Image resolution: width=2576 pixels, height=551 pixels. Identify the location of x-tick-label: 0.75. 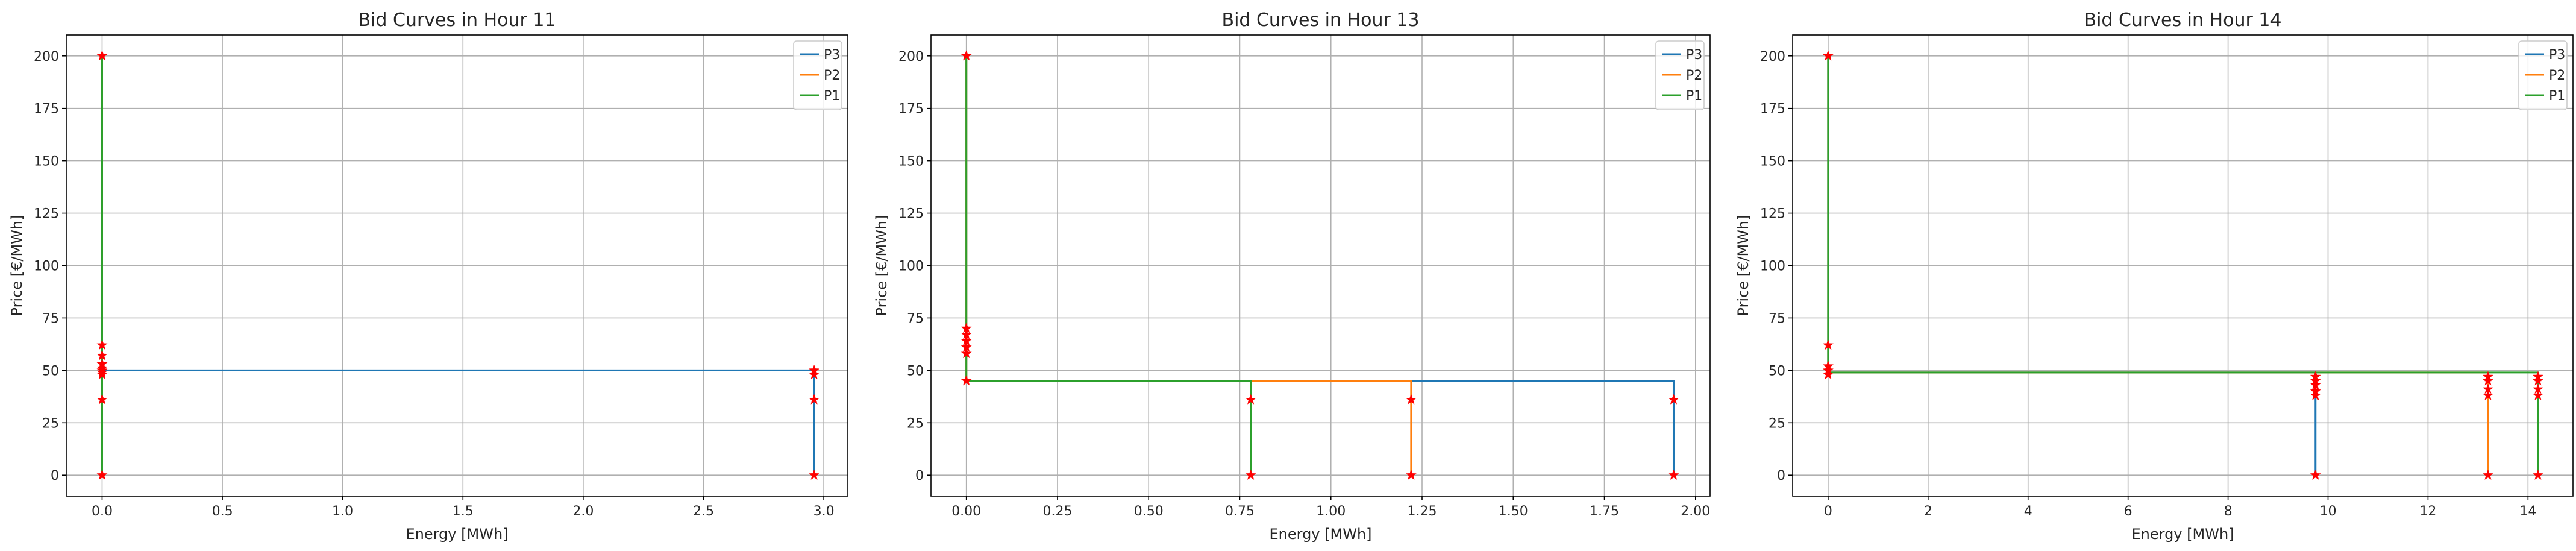
(1240, 511).